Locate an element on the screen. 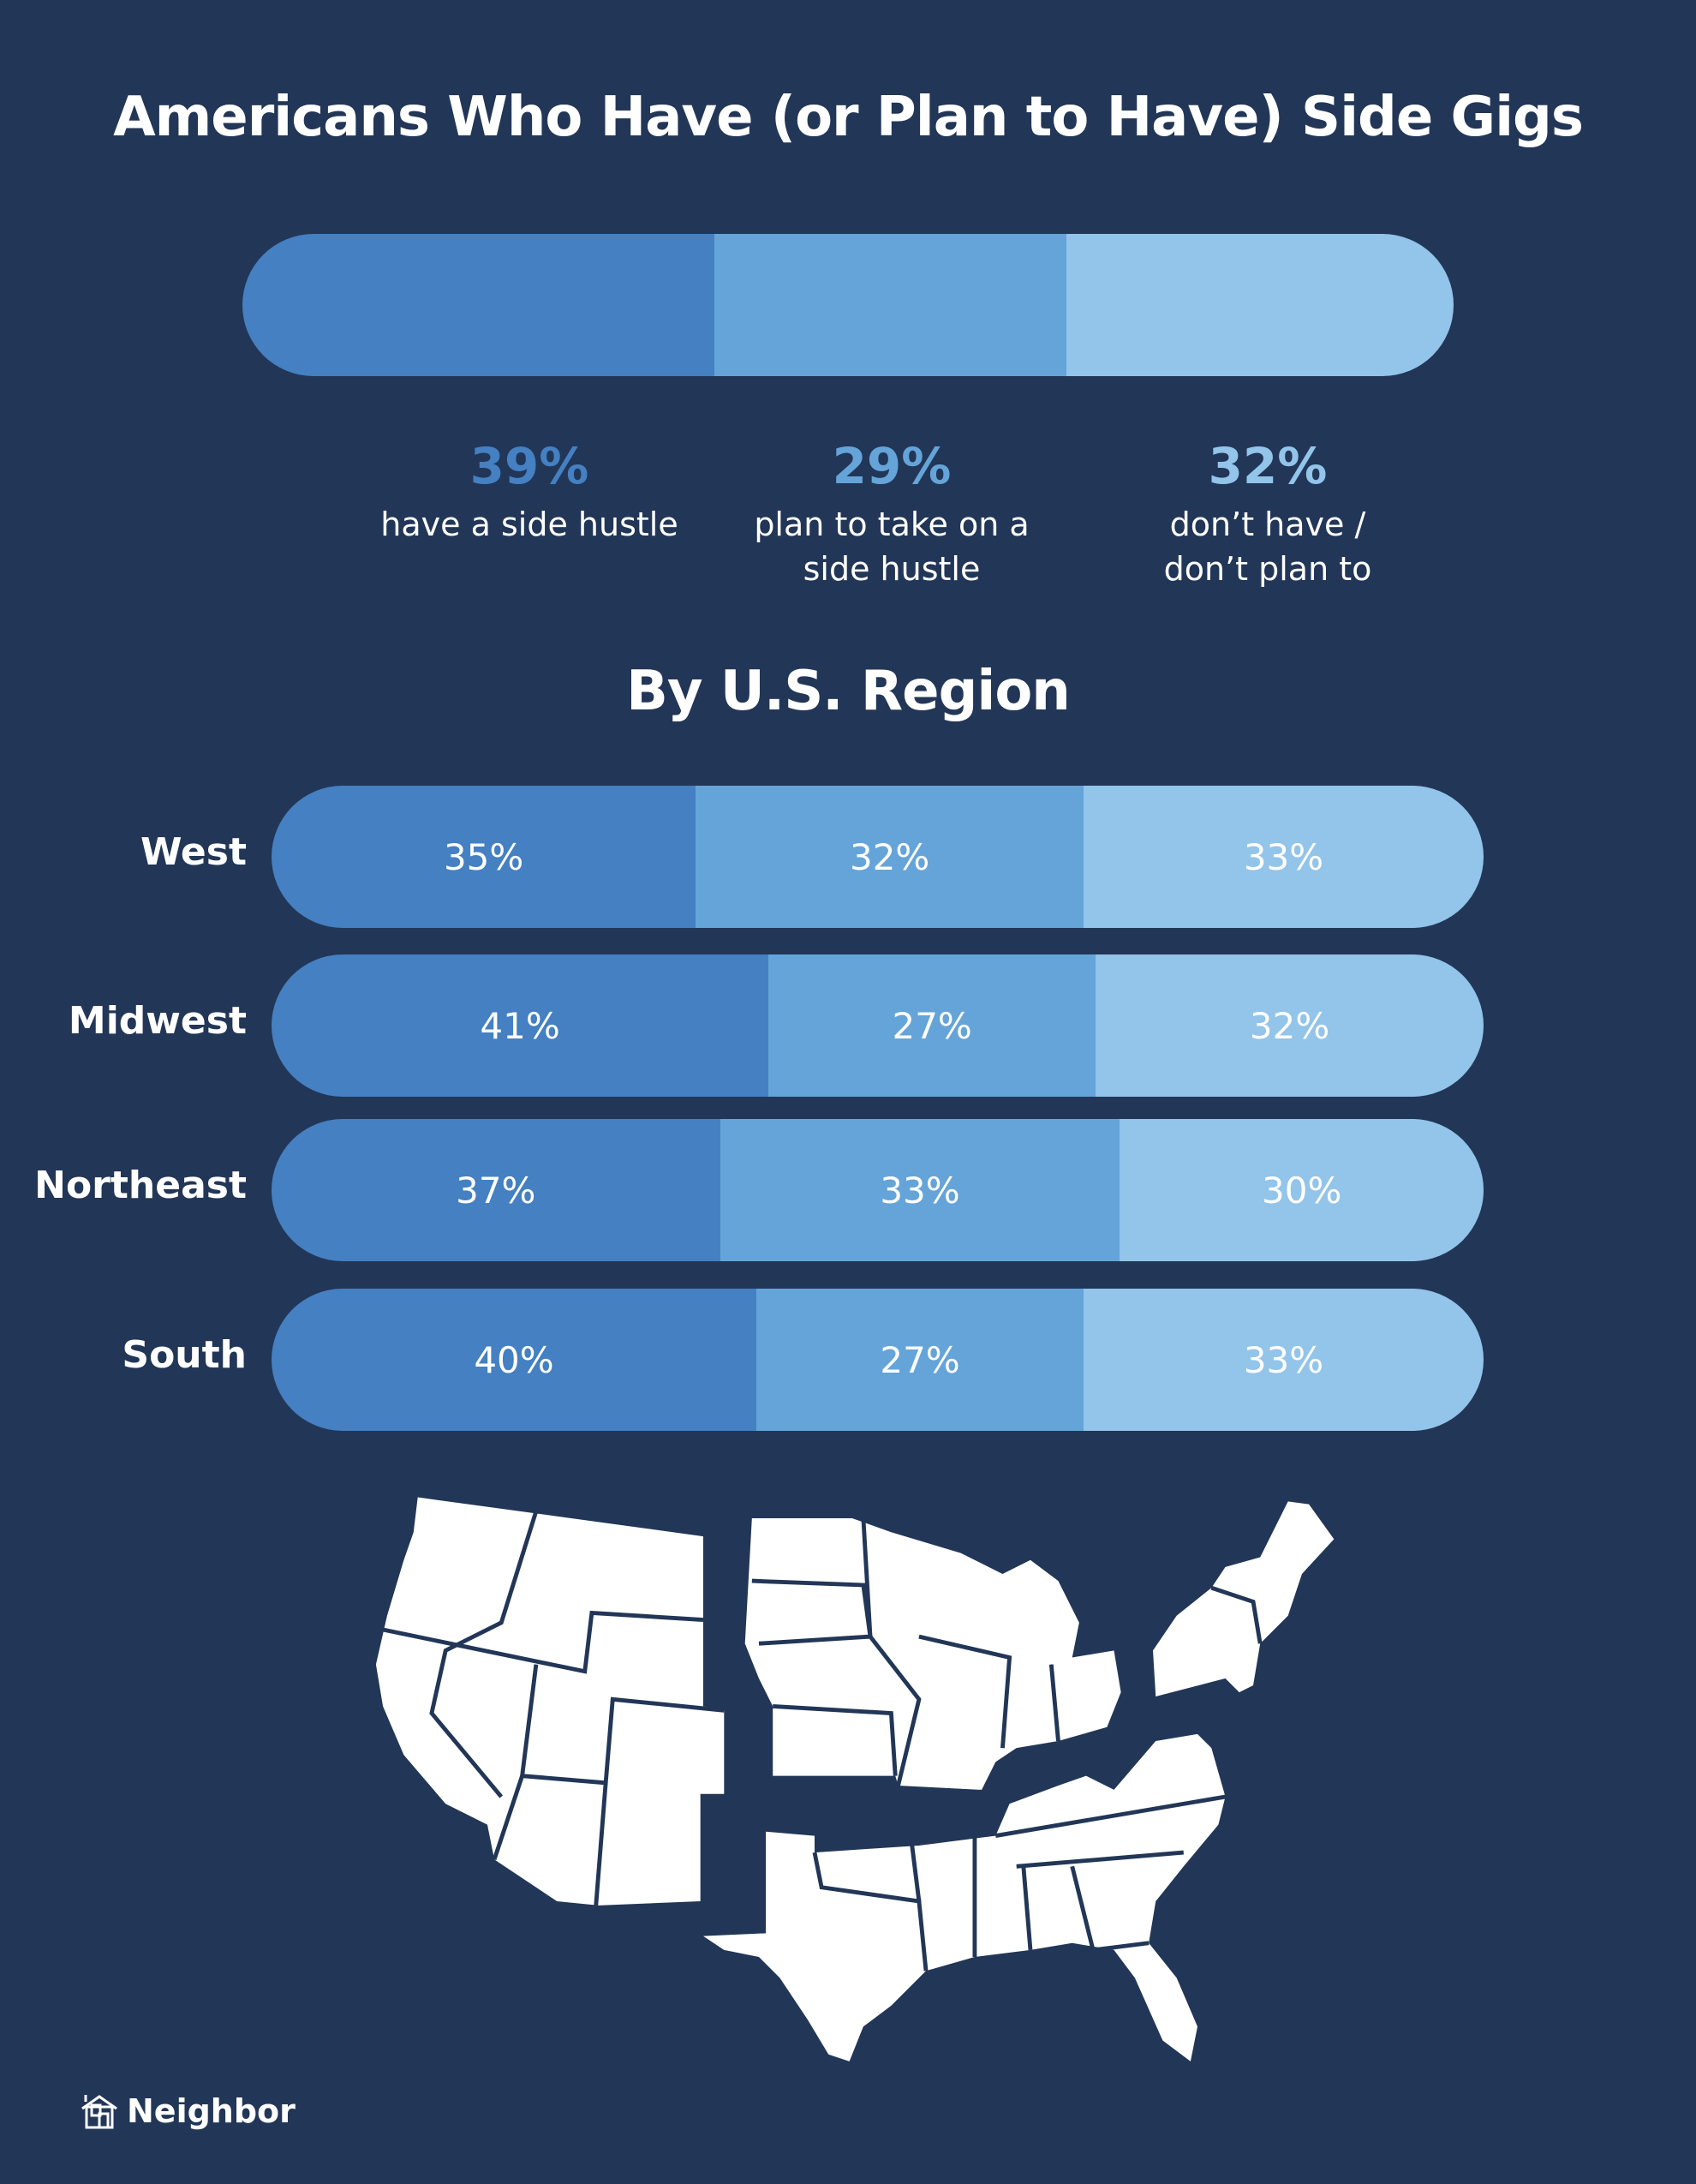 Image resolution: width=1696 pixels, height=2184 pixels. region-label: West is located at coordinates (193, 852).